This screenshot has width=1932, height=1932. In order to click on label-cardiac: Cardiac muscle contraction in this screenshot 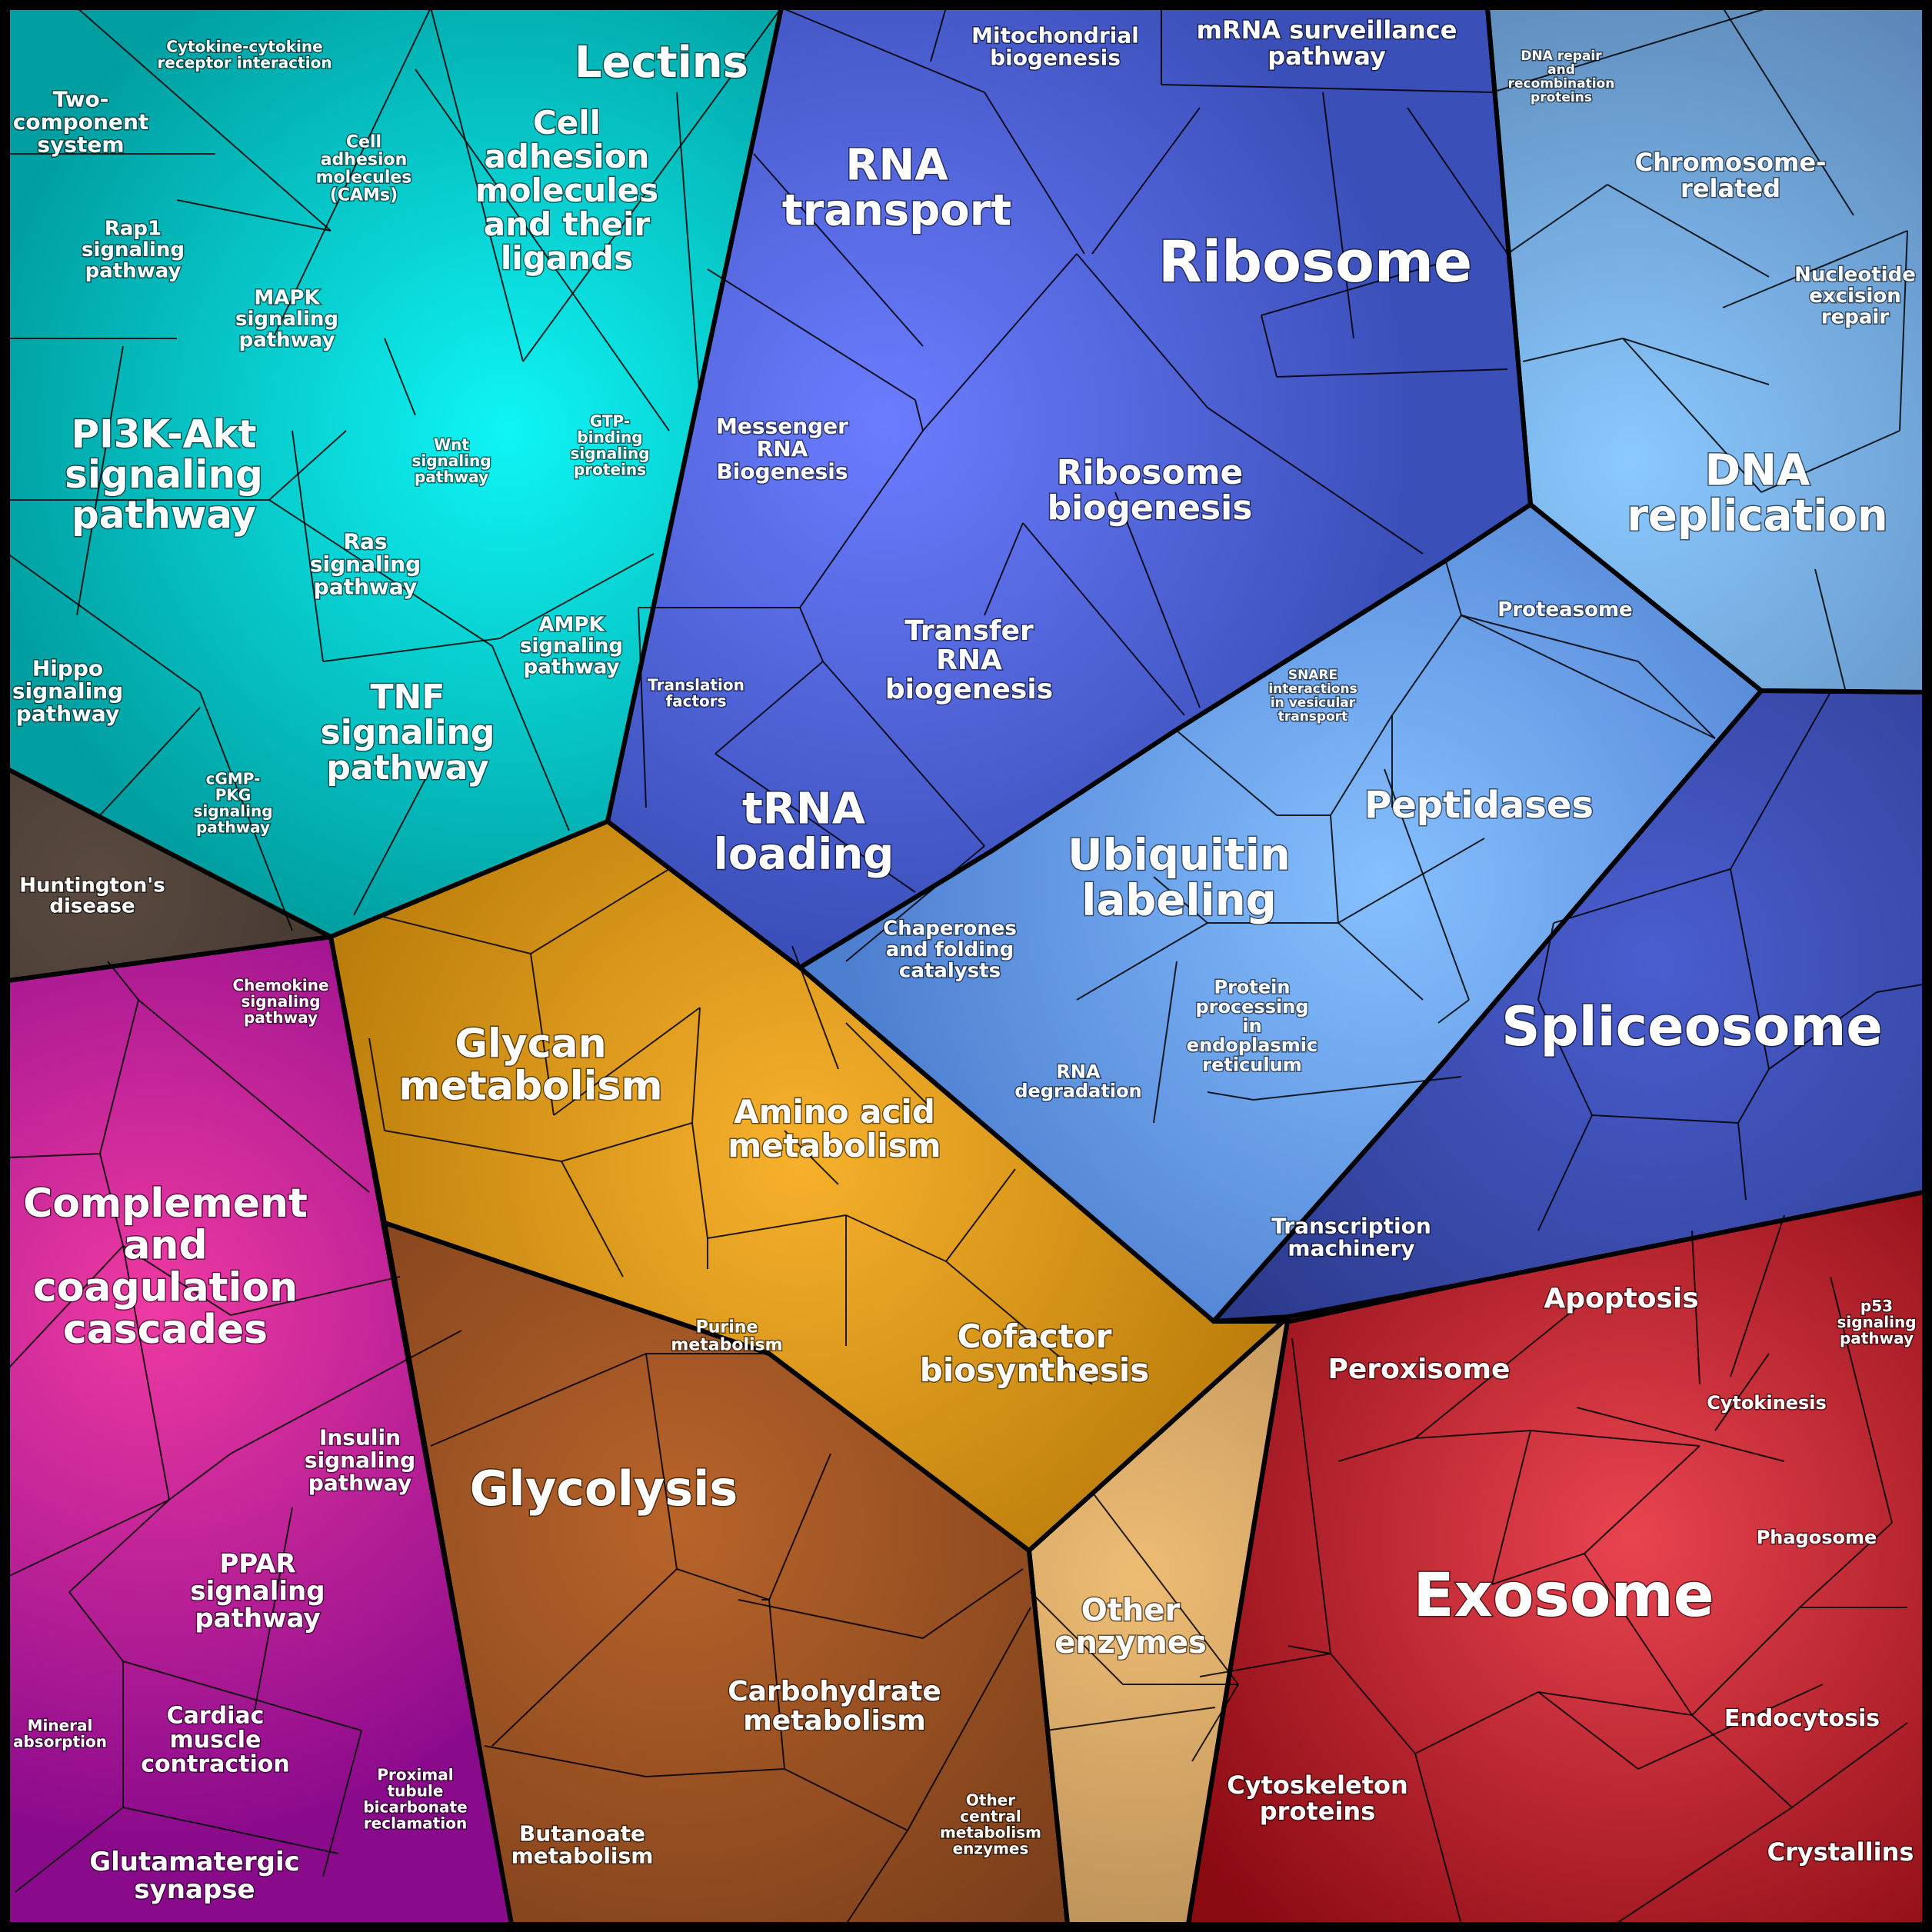, I will do `click(215, 1739)`.